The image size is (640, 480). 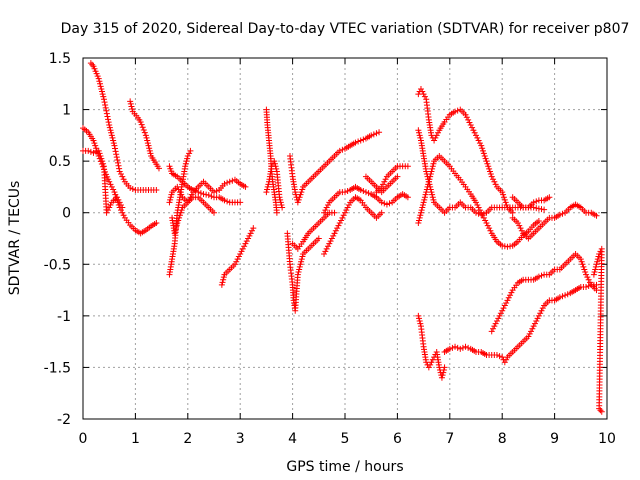 What do you see at coordinates (66, 111) in the screenshot?
I see `y-tick-label: 1` at bounding box center [66, 111].